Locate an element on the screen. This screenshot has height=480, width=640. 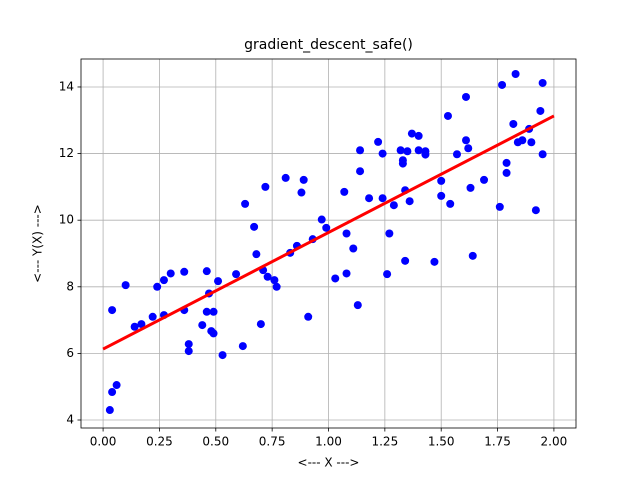
x-tick-label: 0.75 is located at coordinates (272, 442).